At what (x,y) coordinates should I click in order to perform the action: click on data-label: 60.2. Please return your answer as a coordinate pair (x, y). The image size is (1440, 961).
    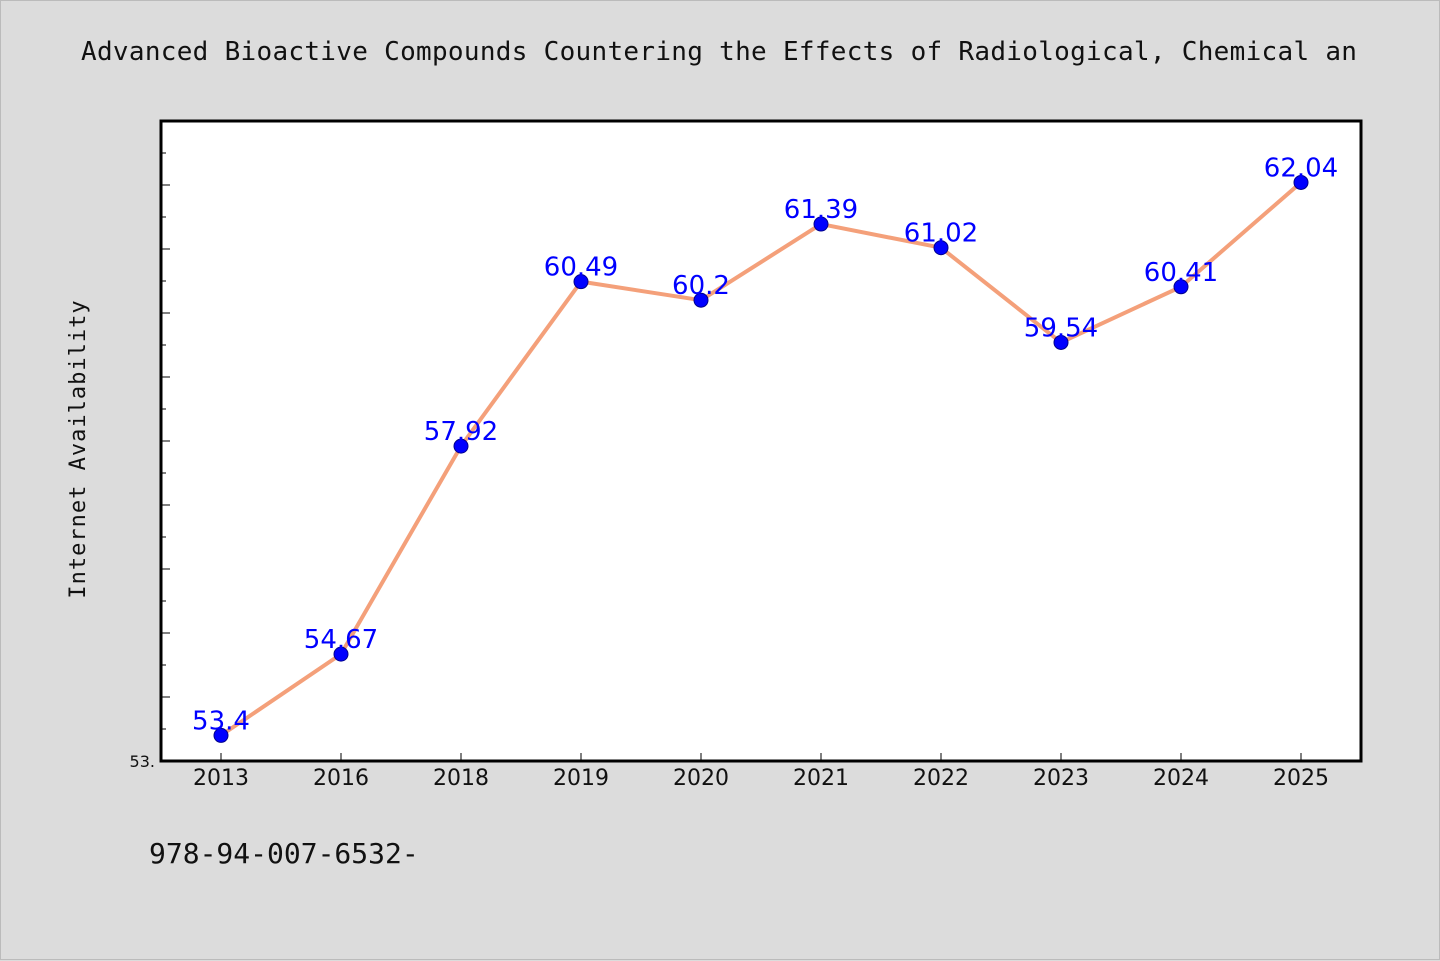
    Looking at the image, I should click on (701, 286).